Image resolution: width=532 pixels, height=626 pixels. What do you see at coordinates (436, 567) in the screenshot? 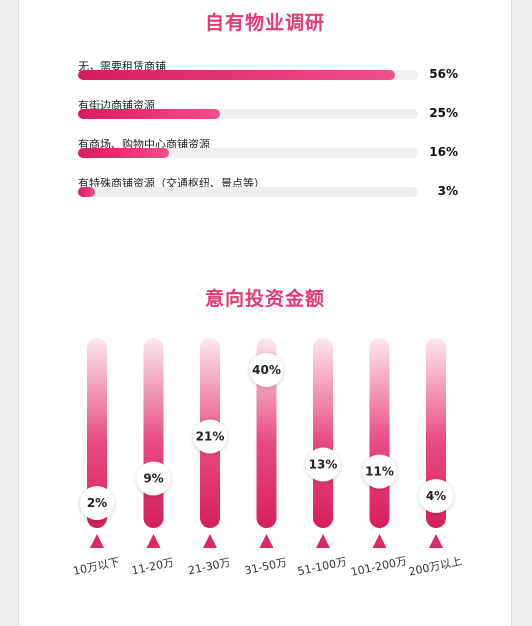
I see `investment-category-label: 200万以上` at bounding box center [436, 567].